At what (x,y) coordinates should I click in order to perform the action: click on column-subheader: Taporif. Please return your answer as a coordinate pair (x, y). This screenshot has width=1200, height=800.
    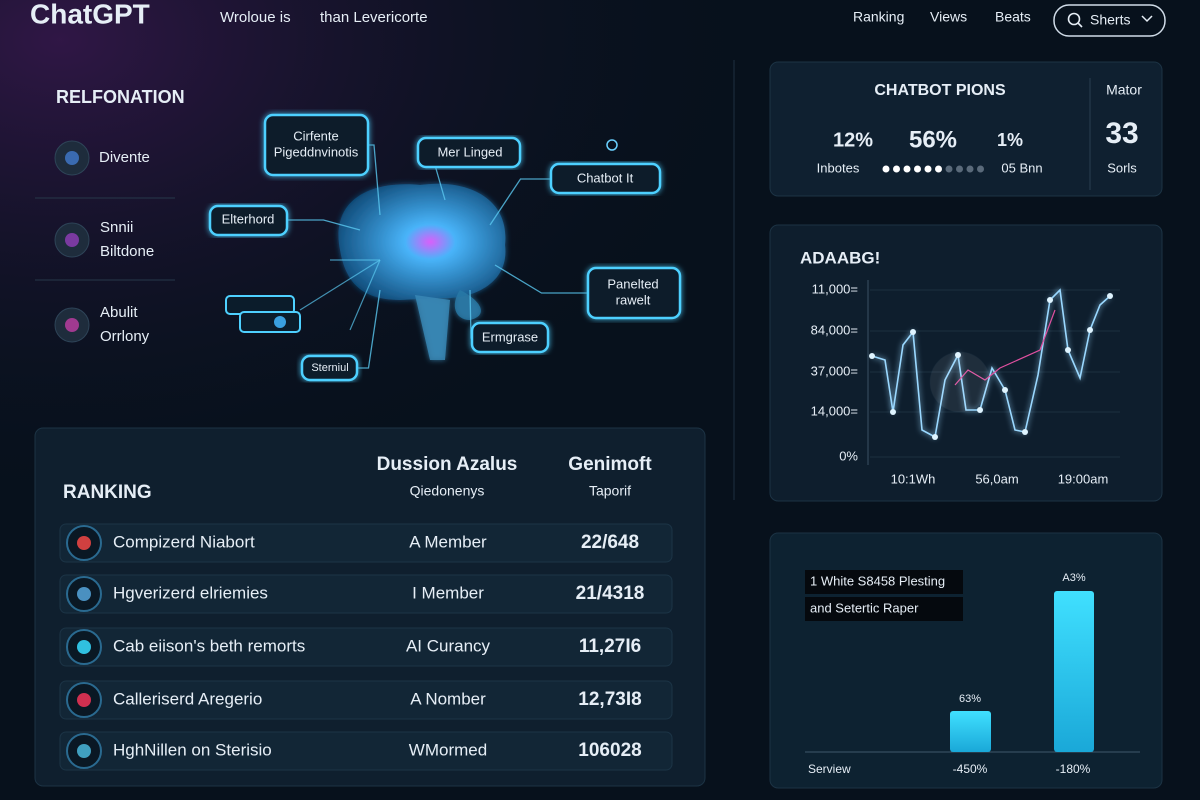
    Looking at the image, I should click on (610, 491).